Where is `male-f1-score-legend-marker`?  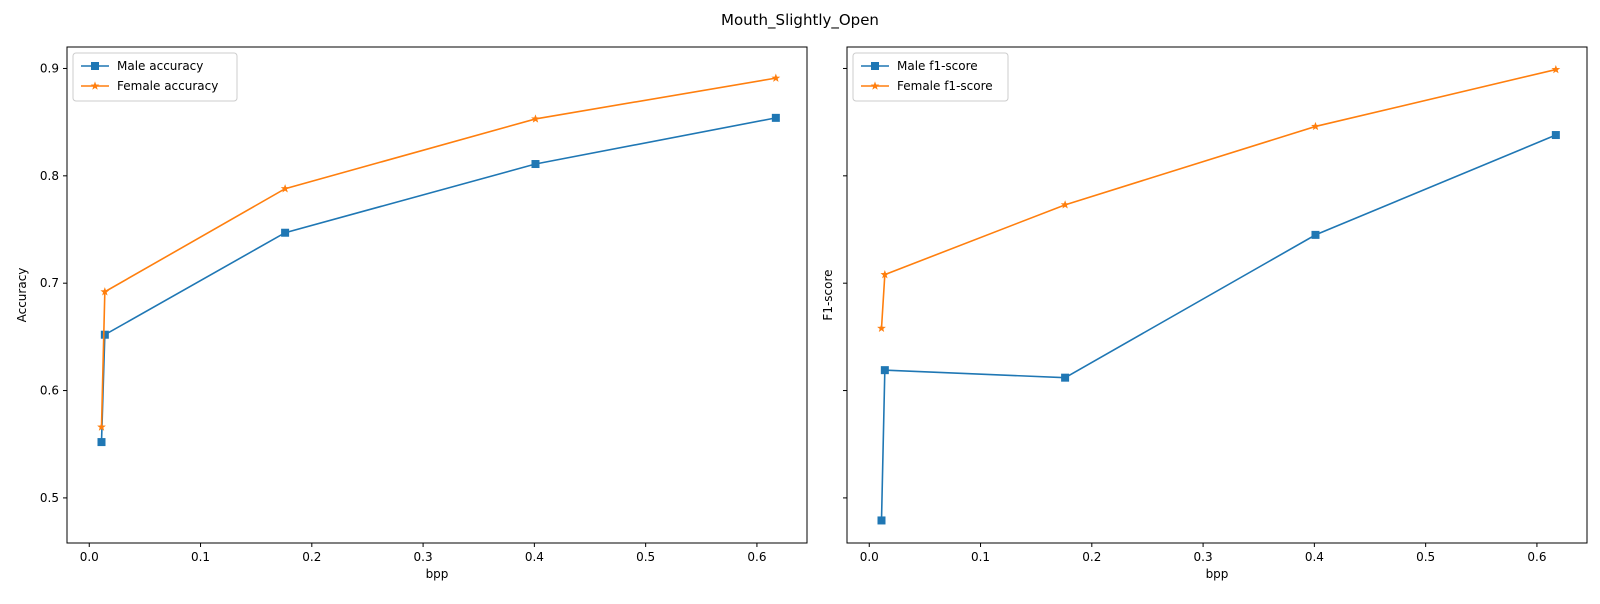 male-f1-score-legend-marker is located at coordinates (875, 66).